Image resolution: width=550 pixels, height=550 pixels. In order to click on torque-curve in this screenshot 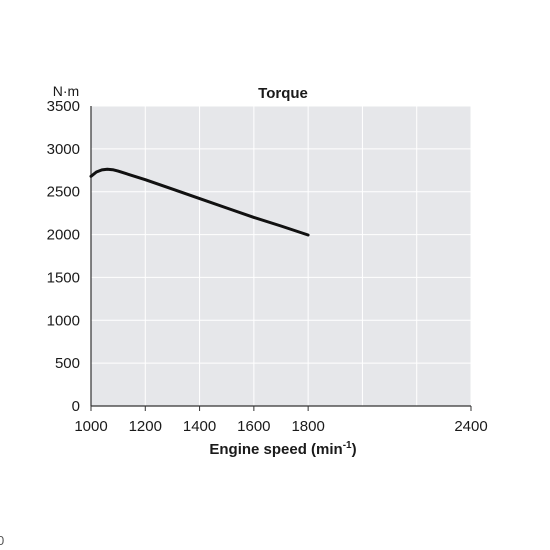, I will do `click(199, 202)`.